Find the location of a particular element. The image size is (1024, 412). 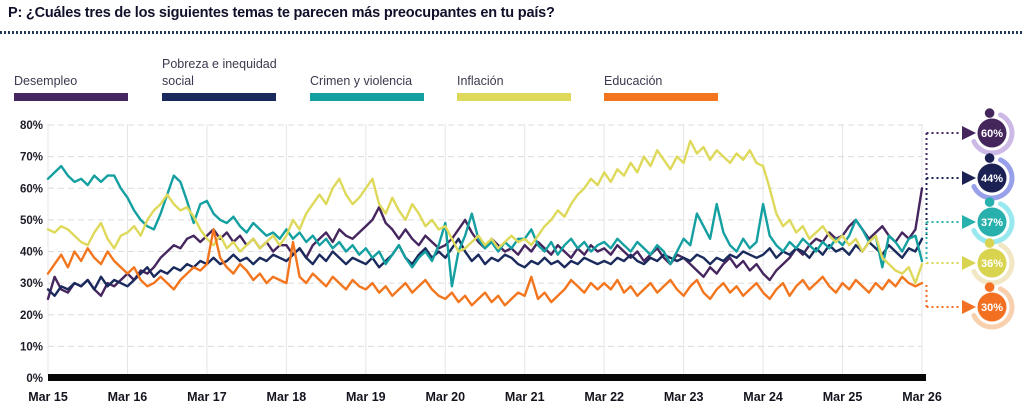

end-value-label-4: 30% is located at coordinates (992, 308).